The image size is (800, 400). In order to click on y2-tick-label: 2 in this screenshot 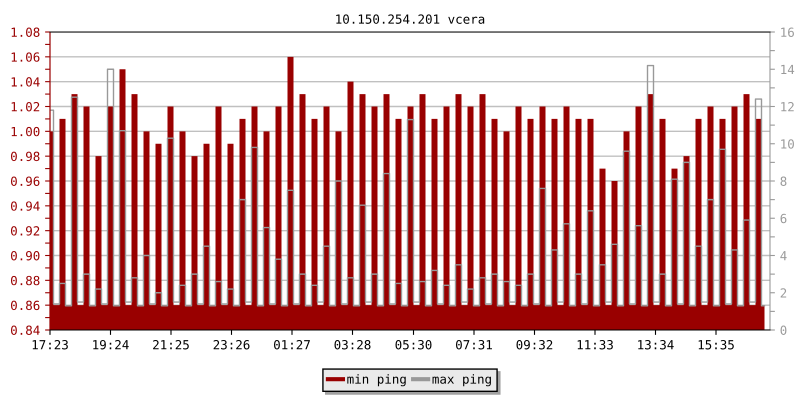, I will do `click(783, 293)`.